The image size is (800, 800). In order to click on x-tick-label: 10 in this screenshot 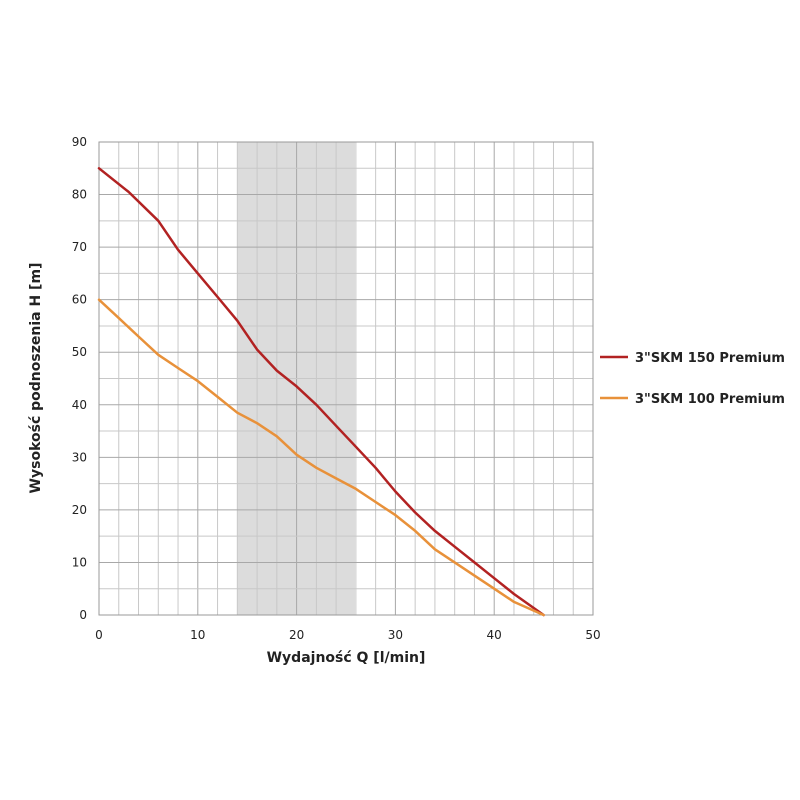, I will do `click(197, 635)`.